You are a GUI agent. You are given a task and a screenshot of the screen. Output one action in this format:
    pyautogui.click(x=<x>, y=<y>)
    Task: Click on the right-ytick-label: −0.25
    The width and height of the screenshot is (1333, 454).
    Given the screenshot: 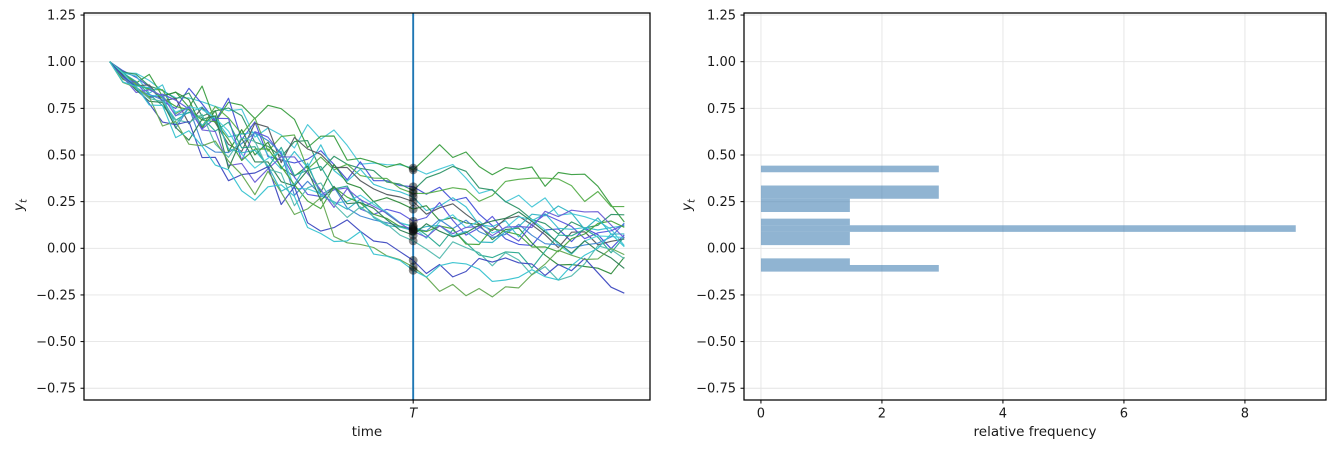 What is the action you would take?
    pyautogui.click(x=716, y=295)
    